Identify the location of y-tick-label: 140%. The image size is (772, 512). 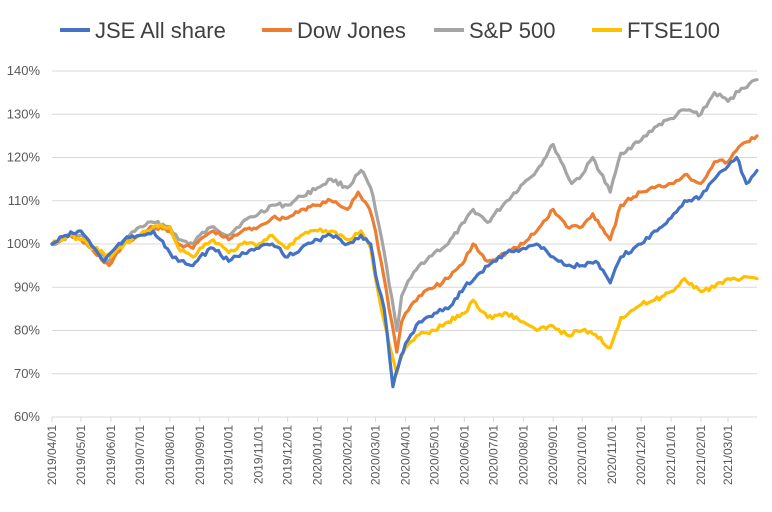
(24, 70).